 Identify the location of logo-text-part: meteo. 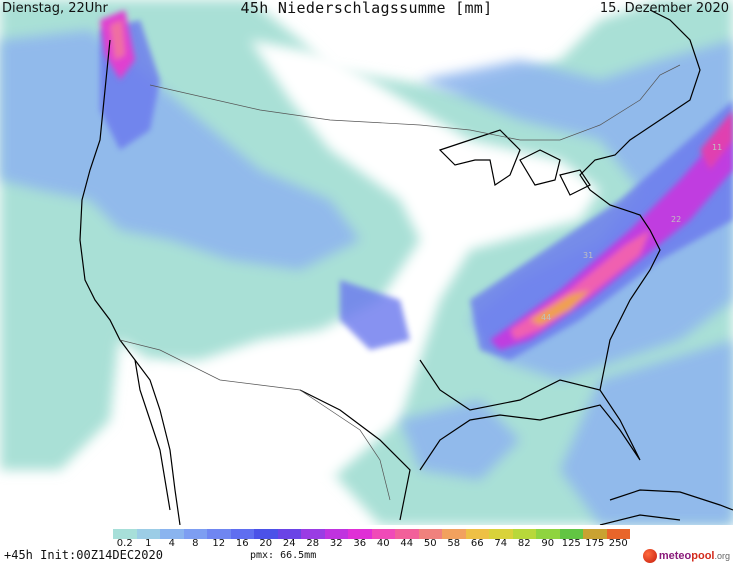
(675, 556).